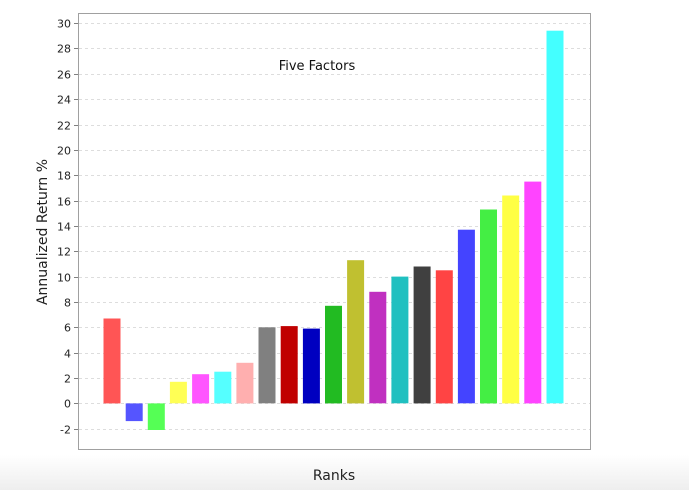 The width and height of the screenshot is (689, 490). What do you see at coordinates (64, 75) in the screenshot?
I see `y-tick-label: 26` at bounding box center [64, 75].